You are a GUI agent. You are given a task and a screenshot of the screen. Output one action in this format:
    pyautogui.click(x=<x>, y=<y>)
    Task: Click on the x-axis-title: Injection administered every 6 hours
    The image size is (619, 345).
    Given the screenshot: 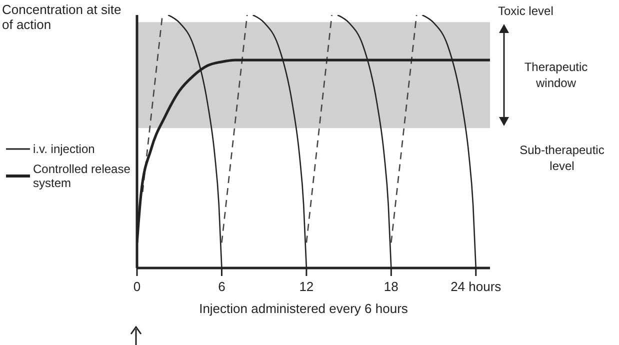 What is the action you would take?
    pyautogui.click(x=303, y=308)
    